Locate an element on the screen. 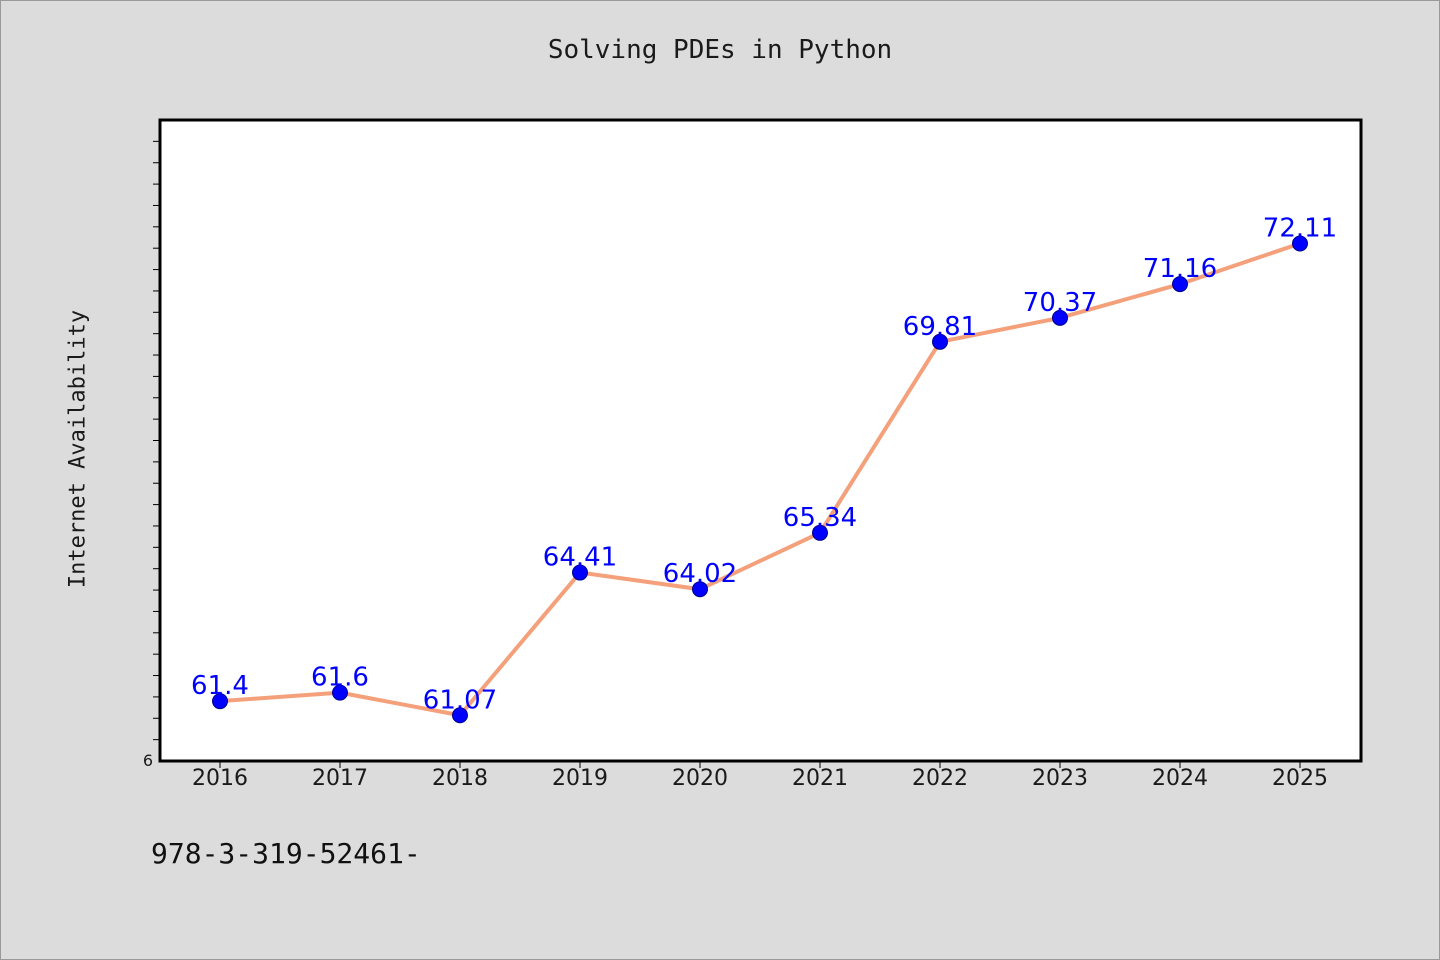  y-tick-label: 6 is located at coordinates (148, 760).